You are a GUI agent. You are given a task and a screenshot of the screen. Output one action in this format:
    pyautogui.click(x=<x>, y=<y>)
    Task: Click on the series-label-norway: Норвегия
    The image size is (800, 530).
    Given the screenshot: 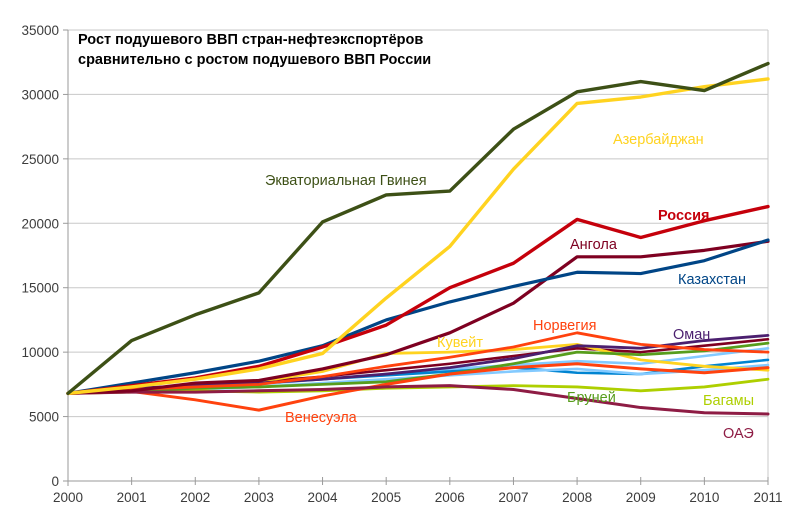 What is the action you would take?
    pyautogui.click(x=564, y=326)
    